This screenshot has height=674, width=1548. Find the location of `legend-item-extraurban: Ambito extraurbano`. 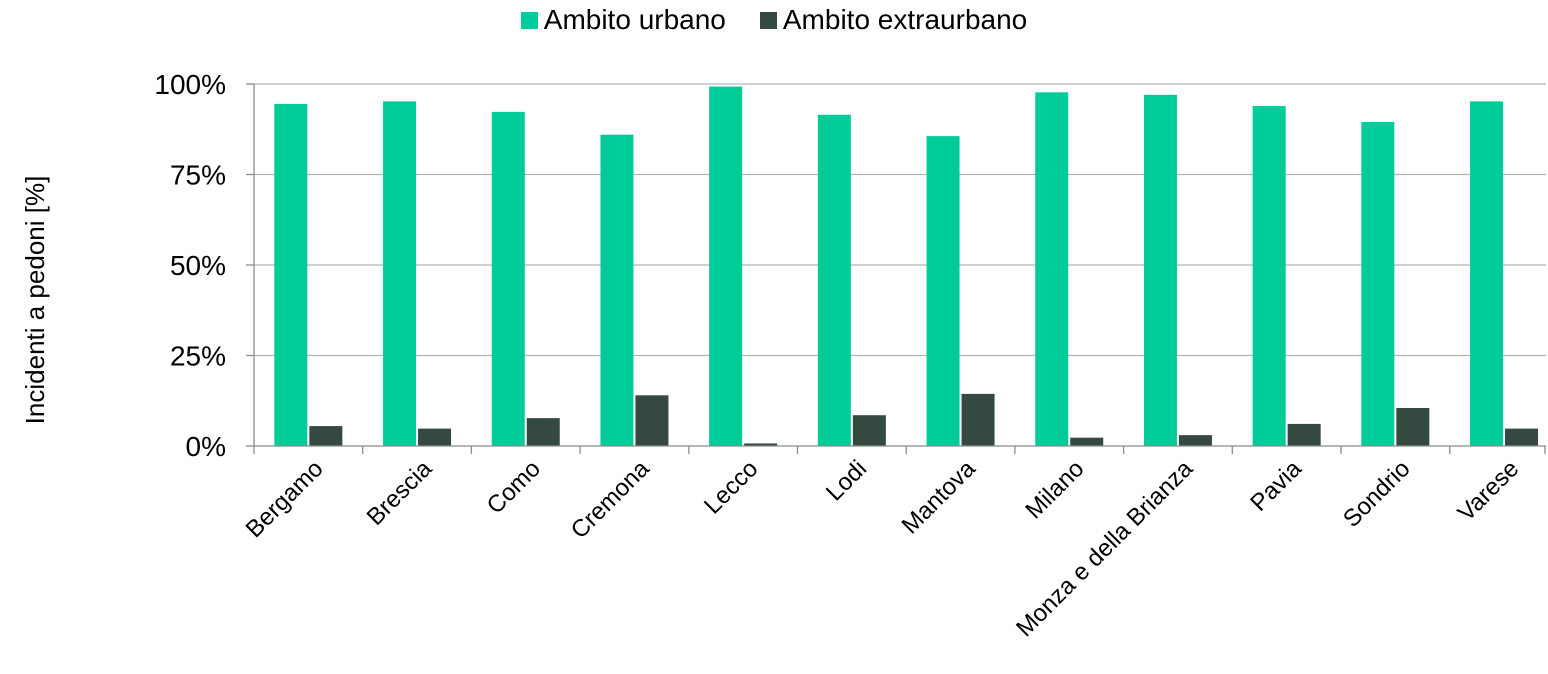

legend-item-extraurban: Ambito extraurbano is located at coordinates (893, 20).